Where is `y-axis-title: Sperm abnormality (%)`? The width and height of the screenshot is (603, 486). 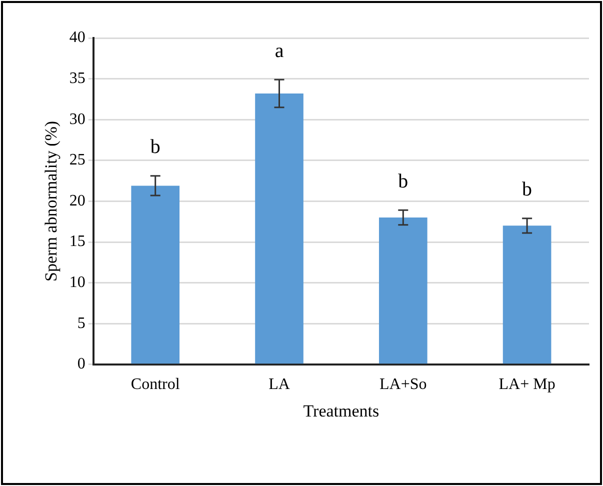
y-axis-title: Sperm abnormality (%) is located at coordinates (51, 201).